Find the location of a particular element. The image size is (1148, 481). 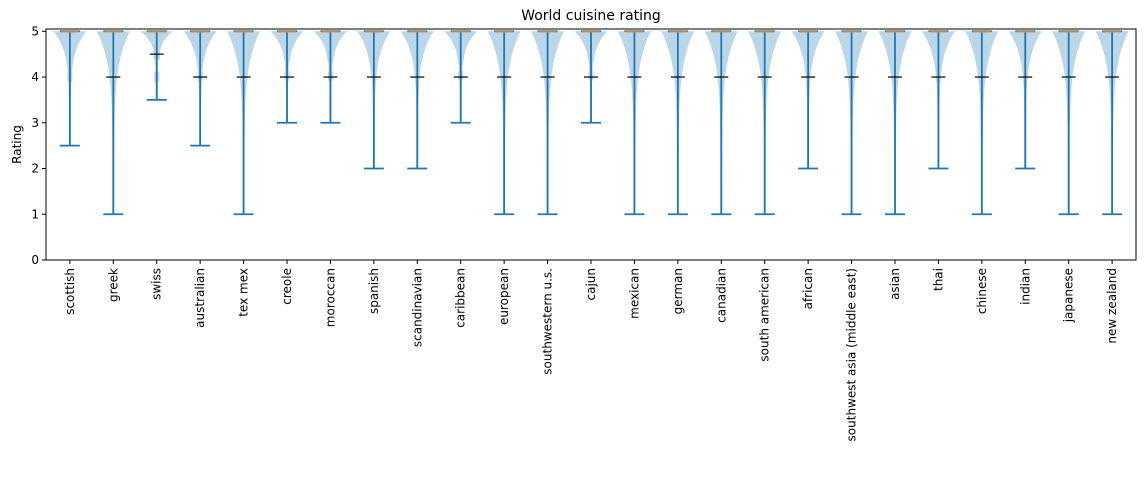

violin-chinese is located at coordinates (982, 123).